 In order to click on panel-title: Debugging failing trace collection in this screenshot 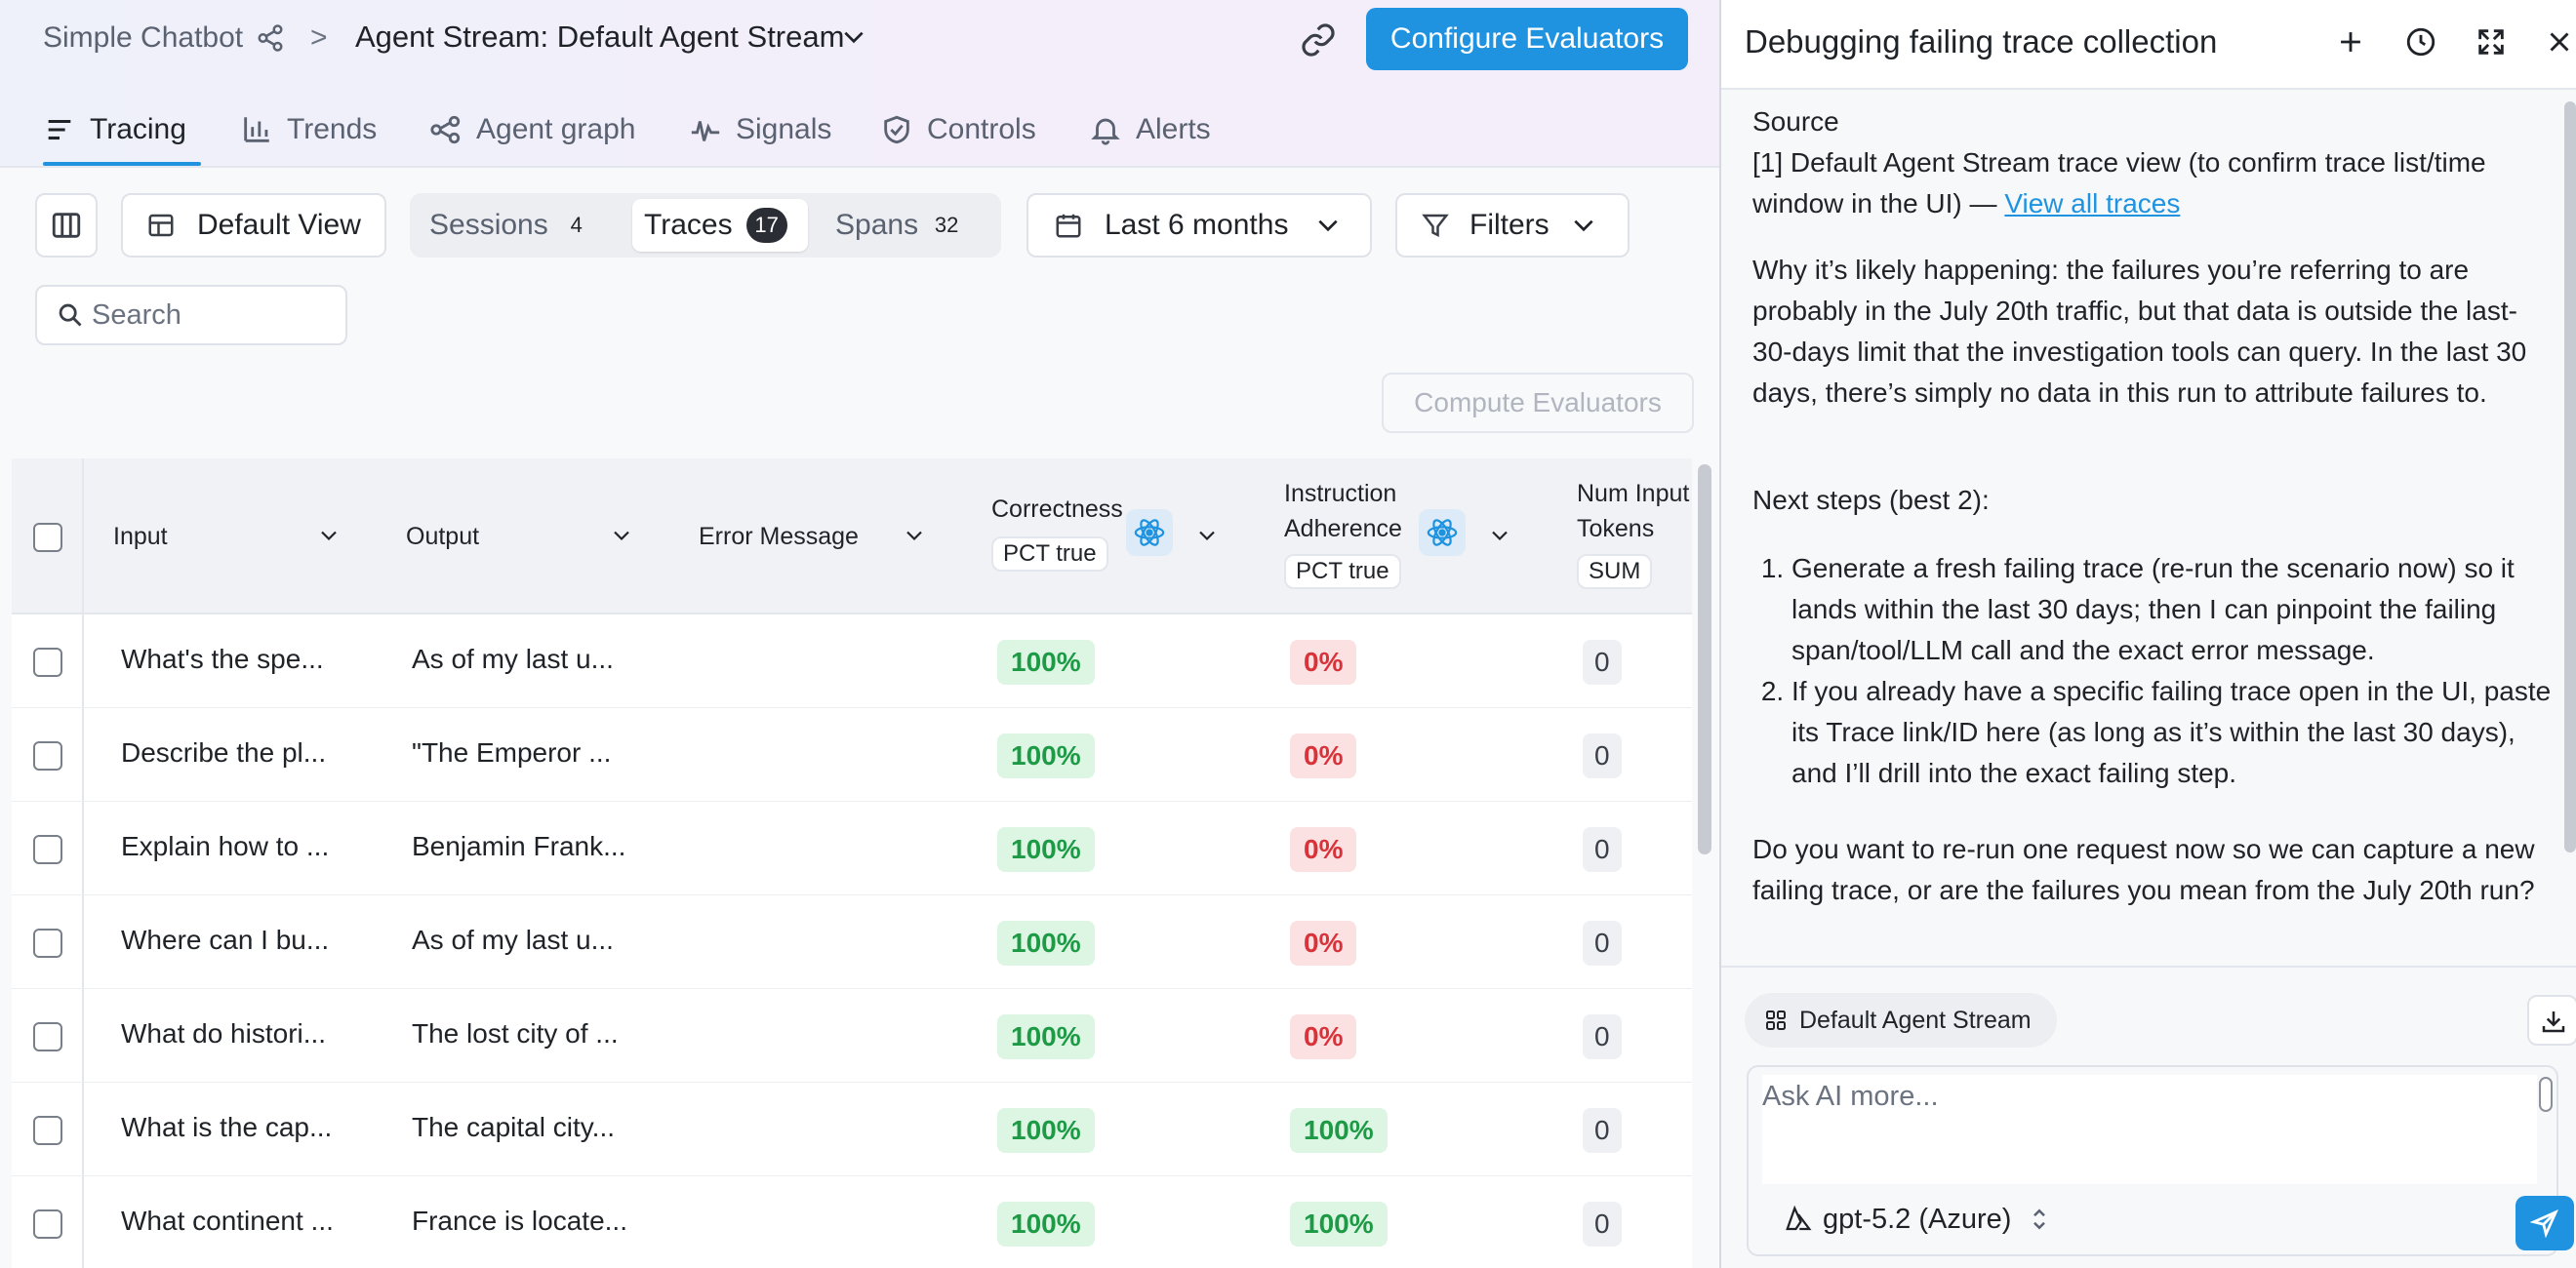, I will do `click(1981, 41)`.